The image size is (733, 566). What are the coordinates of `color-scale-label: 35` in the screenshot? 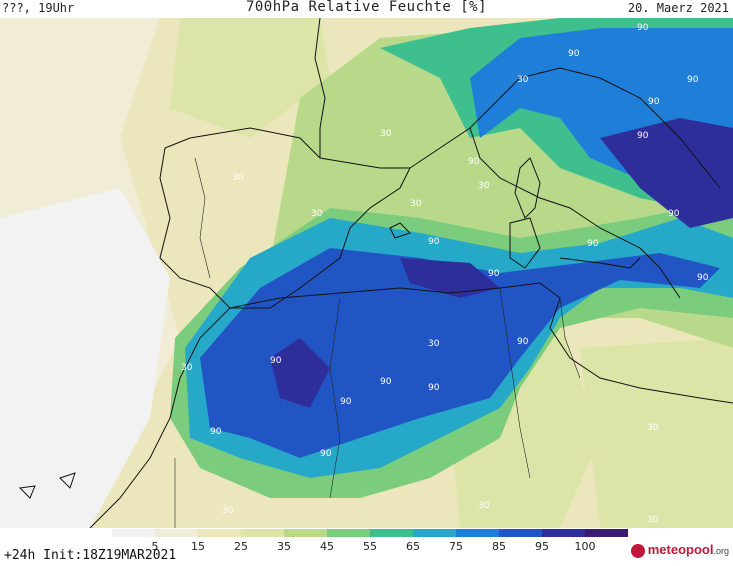 It's located at (284, 546).